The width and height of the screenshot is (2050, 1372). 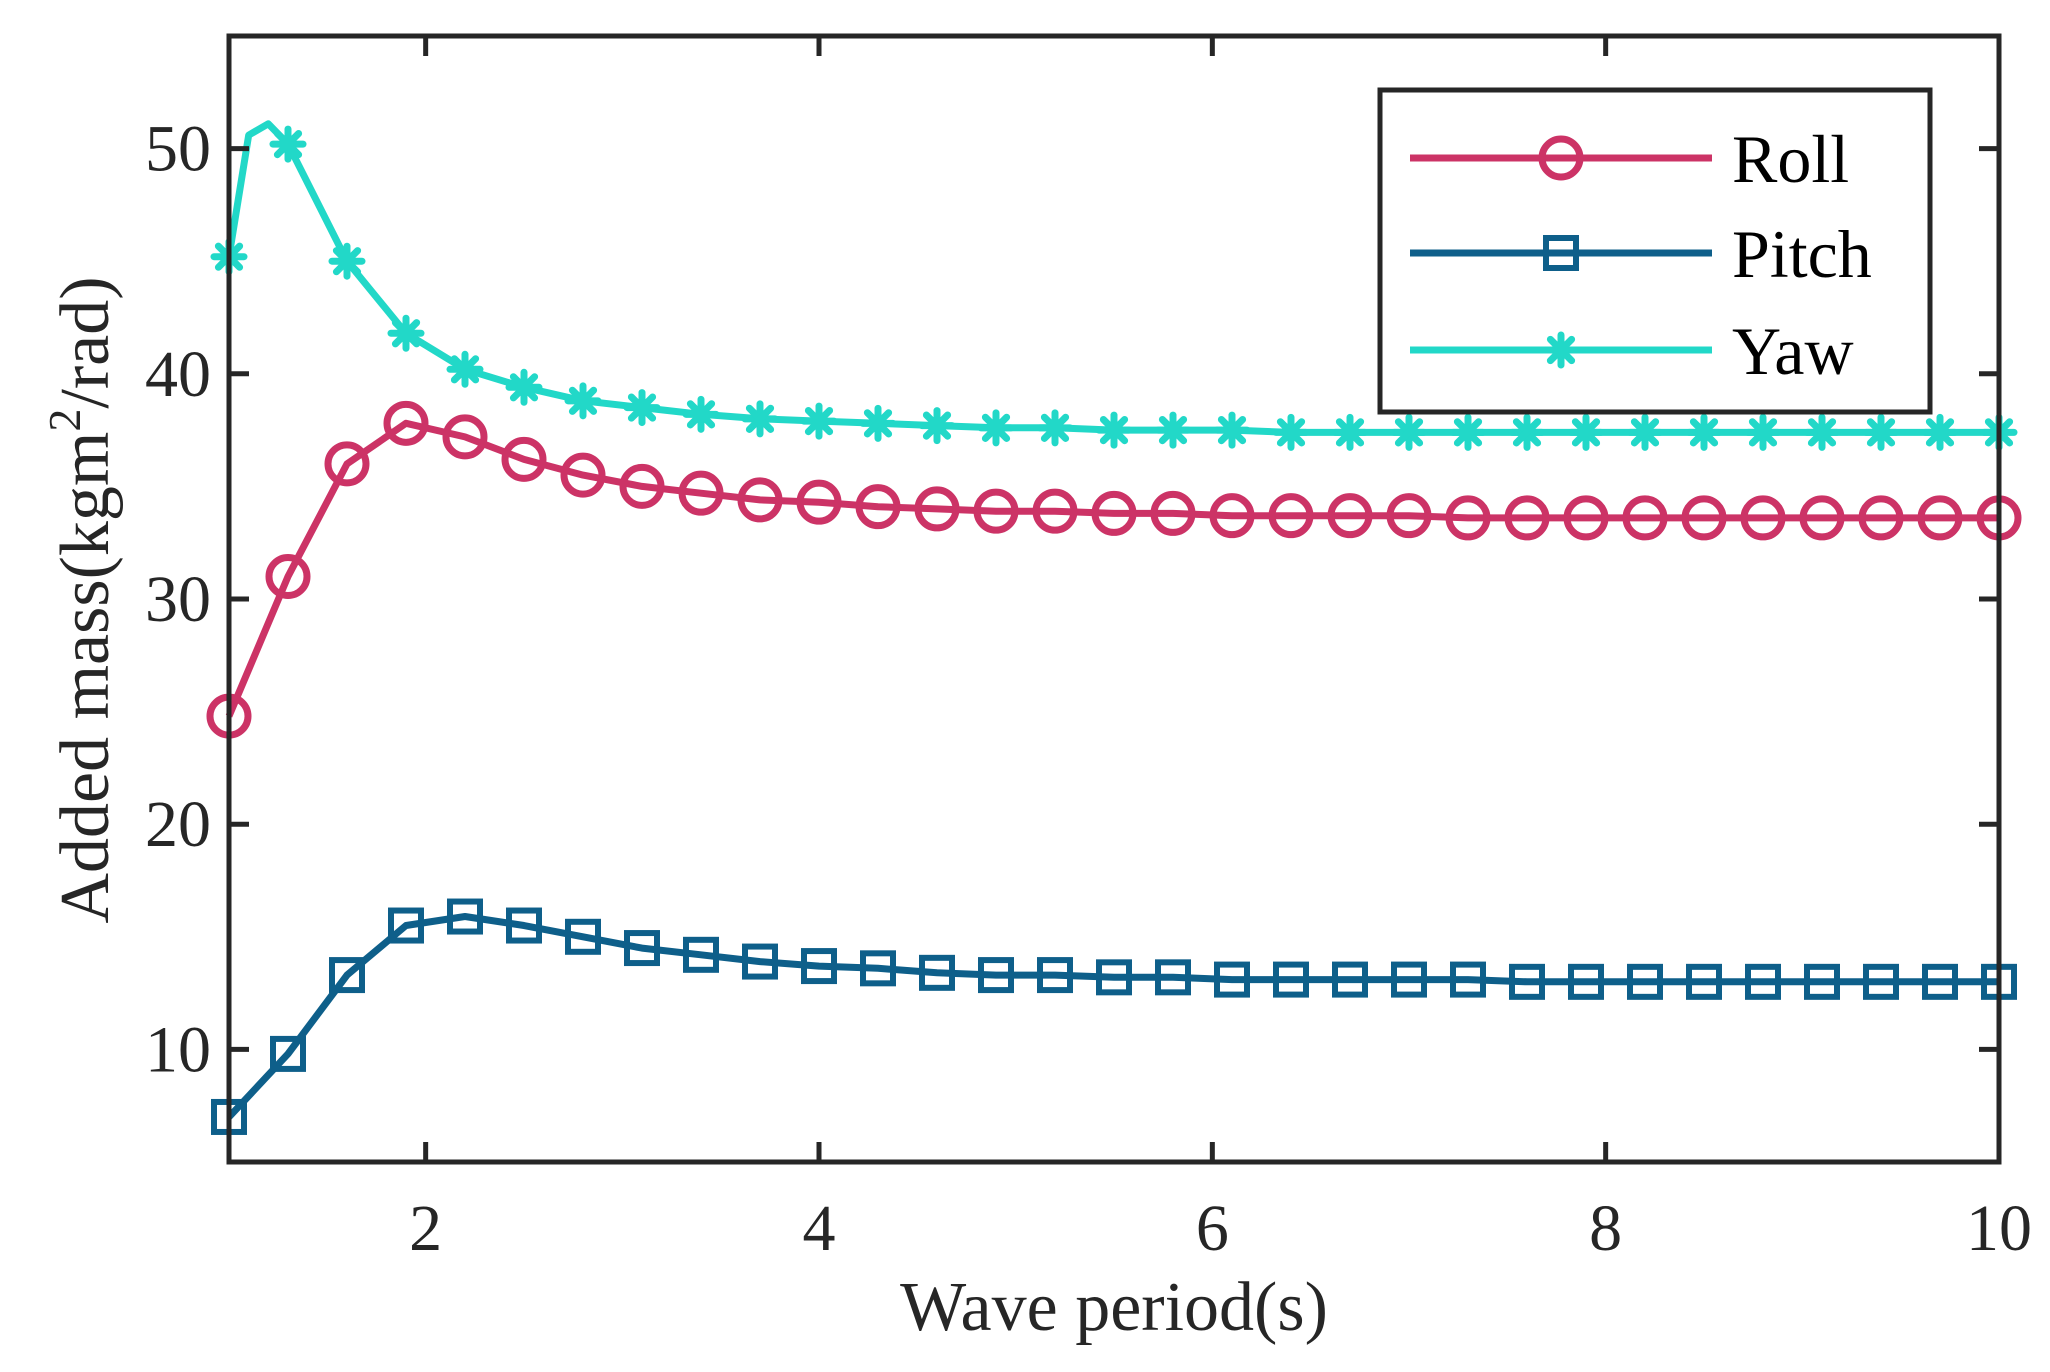 What do you see at coordinates (85, 342) in the screenshot?
I see `y-axis-title-tail: /rad)` at bounding box center [85, 342].